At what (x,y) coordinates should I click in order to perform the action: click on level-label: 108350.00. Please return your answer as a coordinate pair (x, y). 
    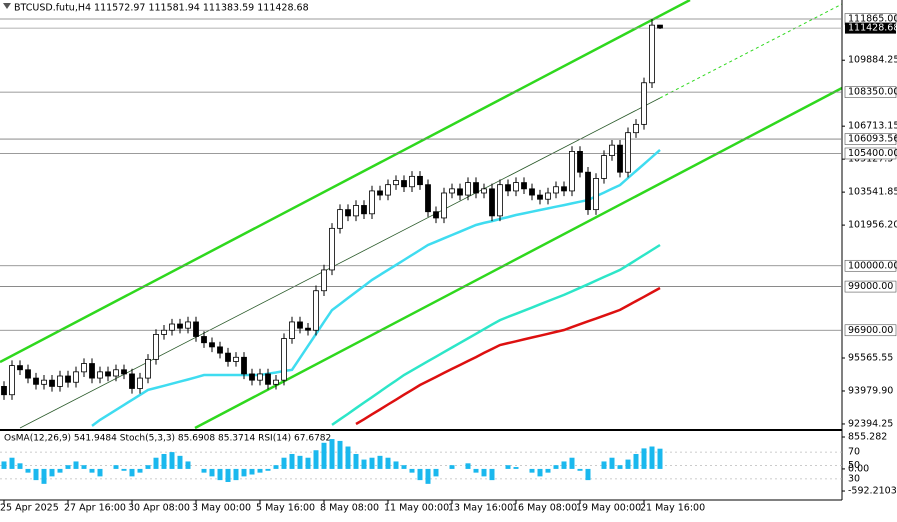
    Looking at the image, I should click on (872, 92).